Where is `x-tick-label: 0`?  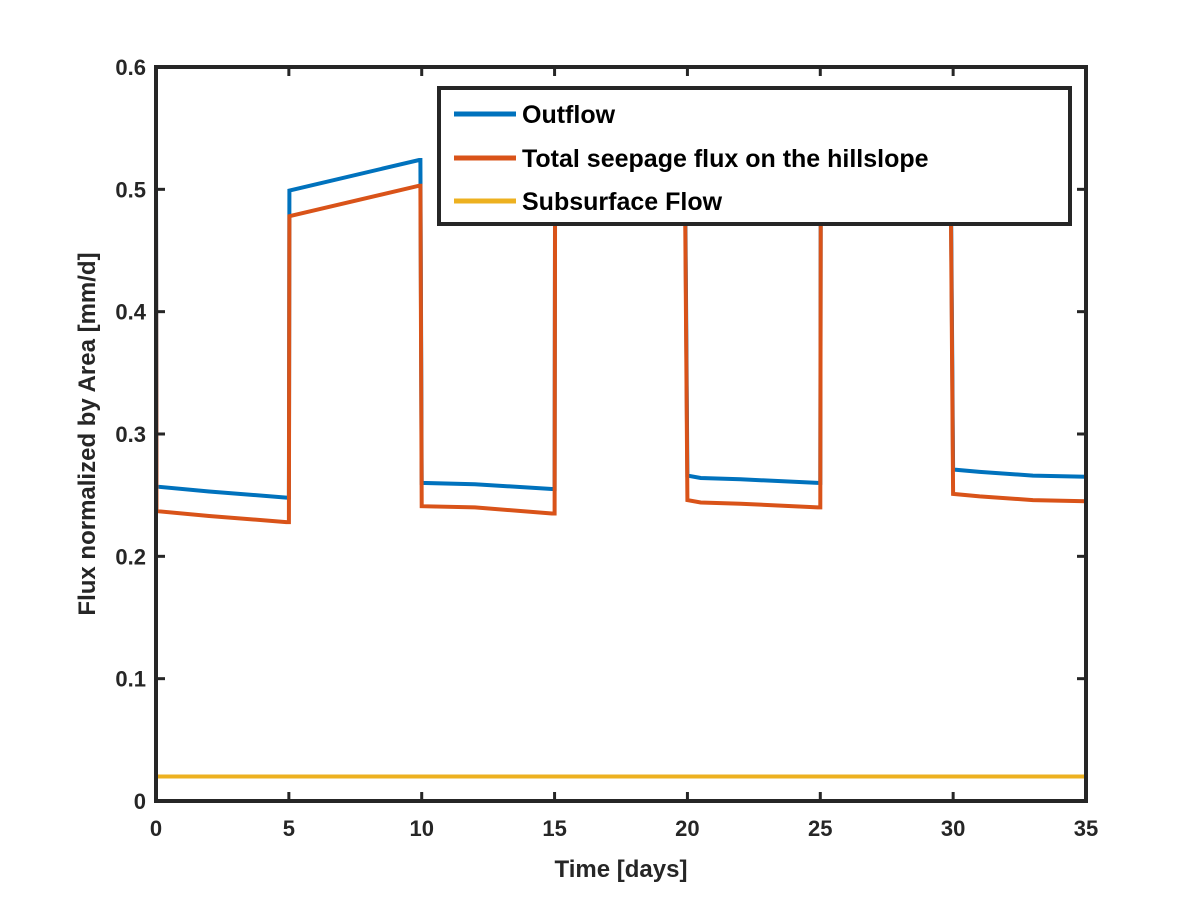
x-tick-label: 0 is located at coordinates (156, 828).